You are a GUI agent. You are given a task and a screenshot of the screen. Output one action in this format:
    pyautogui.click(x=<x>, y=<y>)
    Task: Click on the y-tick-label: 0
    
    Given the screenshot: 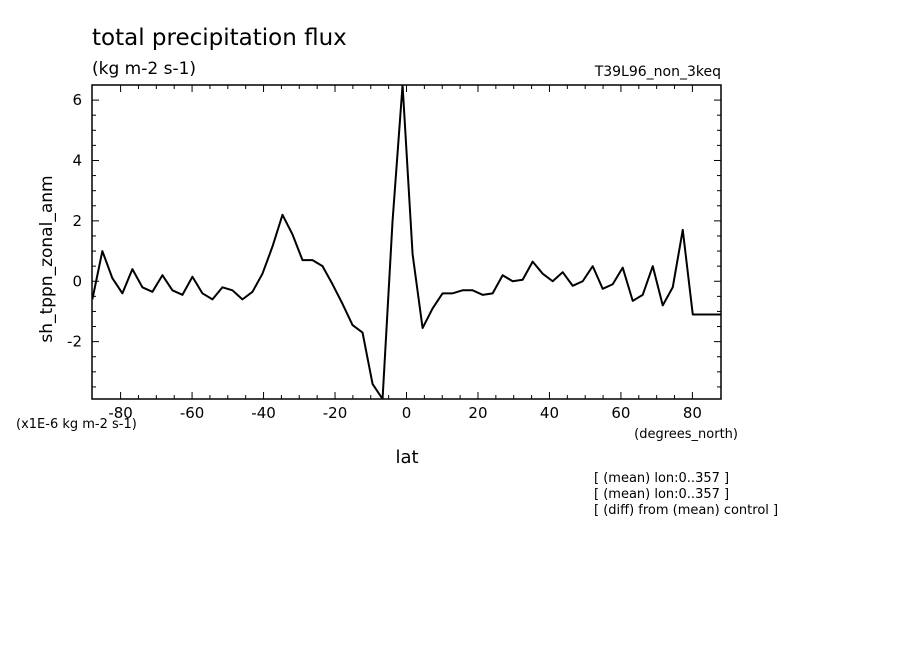 What is the action you would take?
    pyautogui.click(x=77, y=281)
    